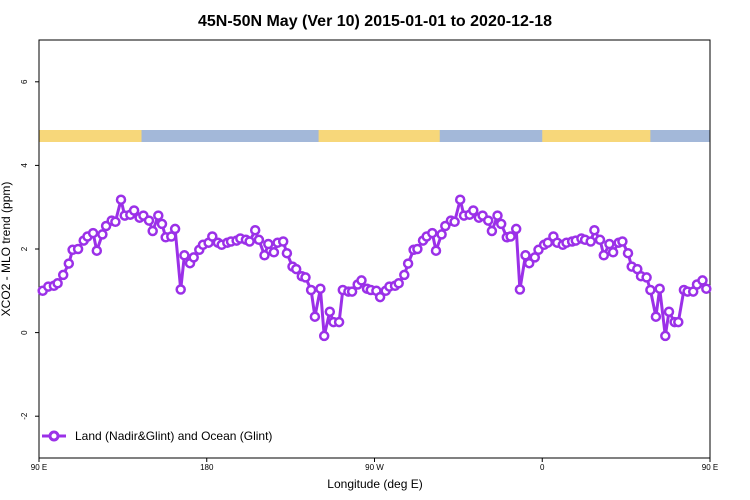 The width and height of the screenshot is (750, 500). Describe the element at coordinates (207, 467) in the screenshot. I see `x-tick-label: 180` at that location.